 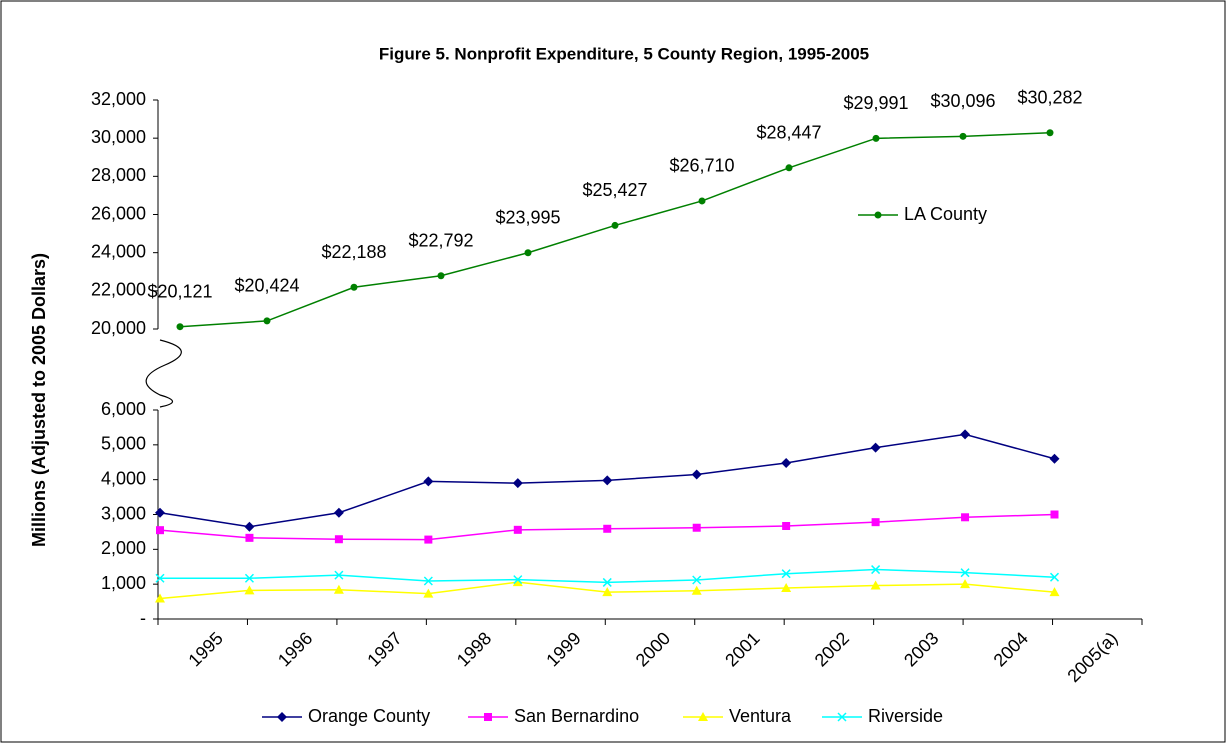 What do you see at coordinates (701, 166) in the screenshot?
I see `data-label: $26,710` at bounding box center [701, 166].